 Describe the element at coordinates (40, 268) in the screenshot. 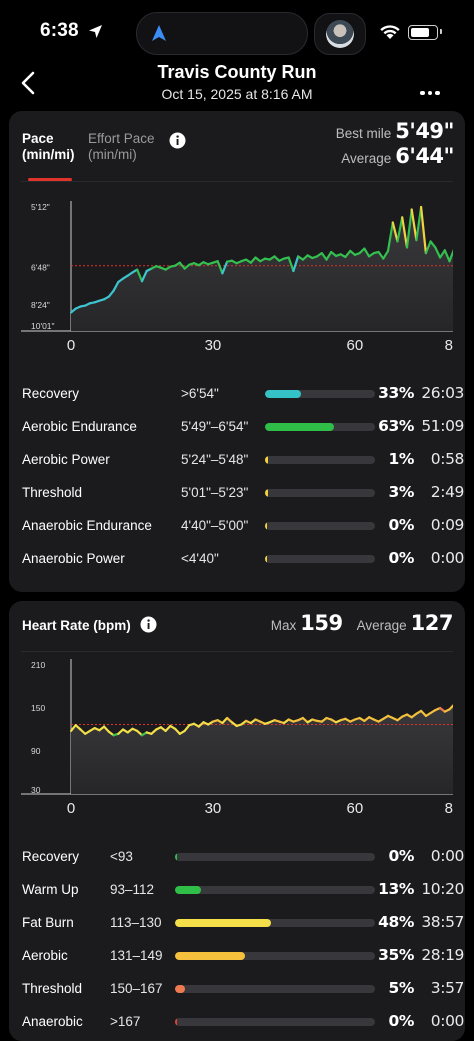

I see `y-tick-label: 6'48"` at that location.